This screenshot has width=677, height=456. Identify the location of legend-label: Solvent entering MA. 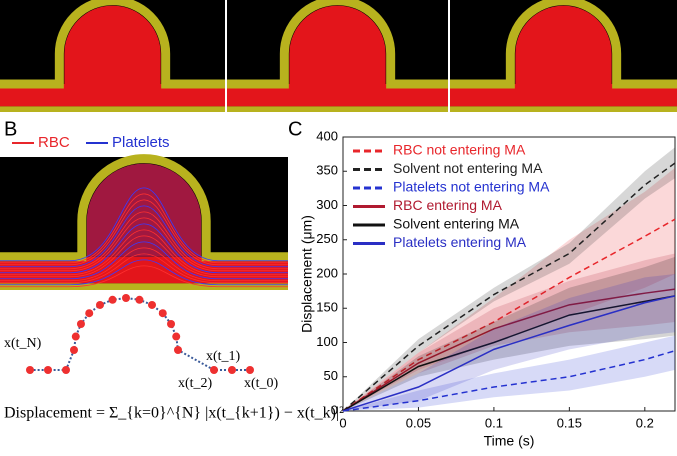
(456, 224).